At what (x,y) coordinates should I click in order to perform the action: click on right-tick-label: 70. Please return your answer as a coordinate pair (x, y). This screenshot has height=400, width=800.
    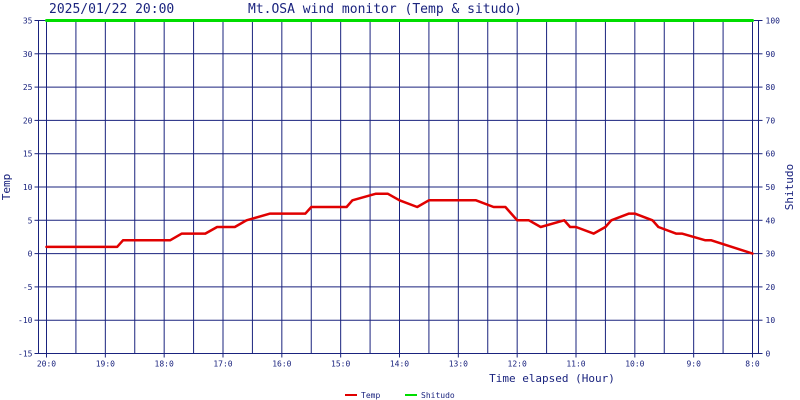
    Looking at the image, I should click on (771, 120).